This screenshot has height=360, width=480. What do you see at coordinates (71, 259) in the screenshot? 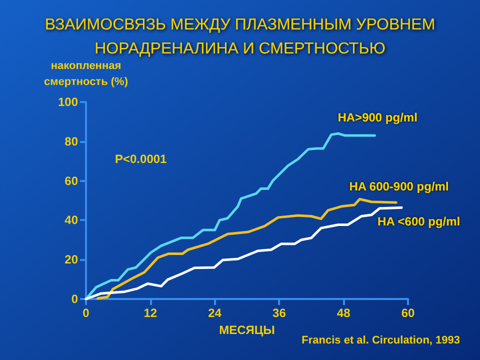
I see `y-tick-label: 20` at bounding box center [71, 259].